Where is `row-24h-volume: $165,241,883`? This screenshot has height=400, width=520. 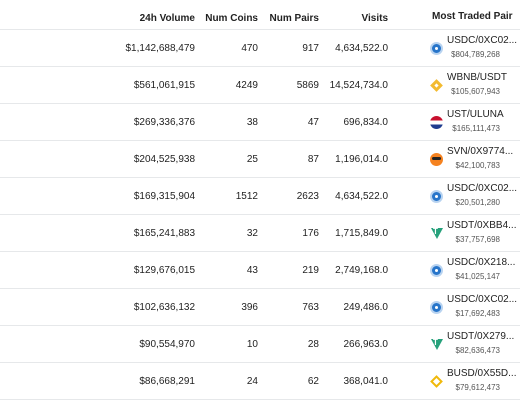 row-24h-volume: $165,241,883 is located at coordinates (164, 233).